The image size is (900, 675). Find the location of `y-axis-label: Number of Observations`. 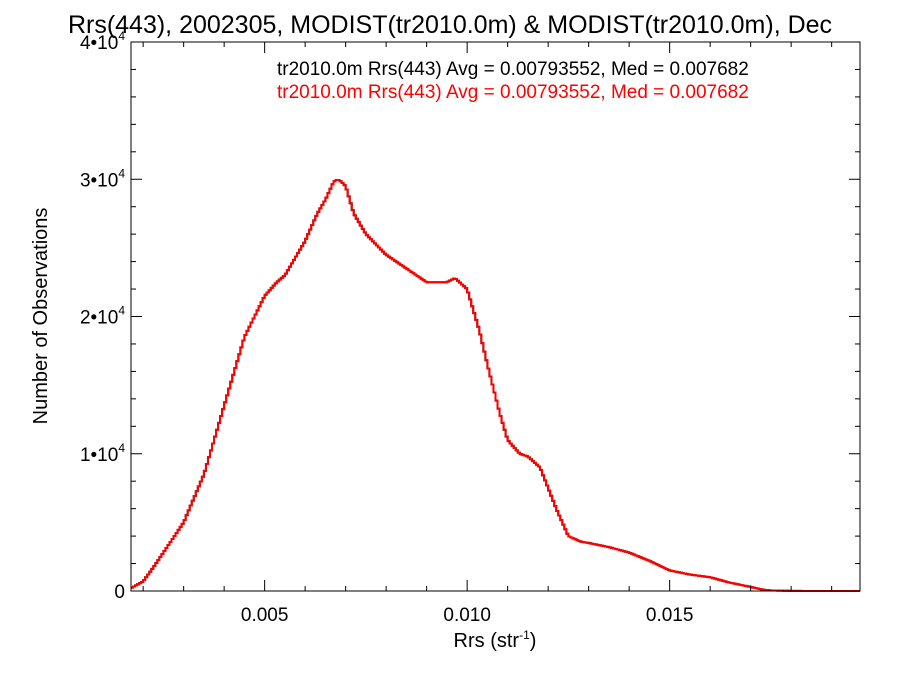

y-axis-label: Number of Observations is located at coordinates (41, 316).